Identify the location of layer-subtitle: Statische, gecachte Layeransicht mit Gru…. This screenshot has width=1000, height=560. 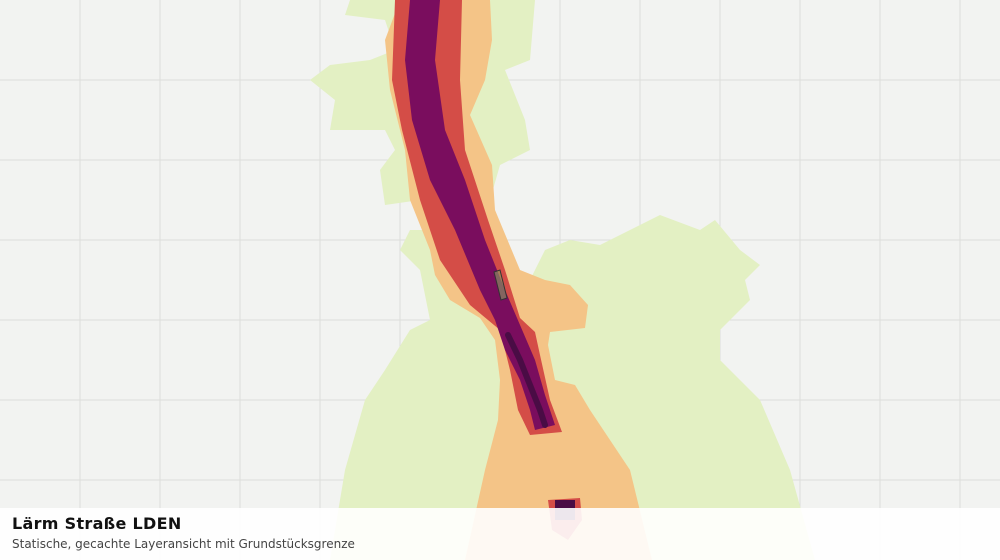
(183, 544).